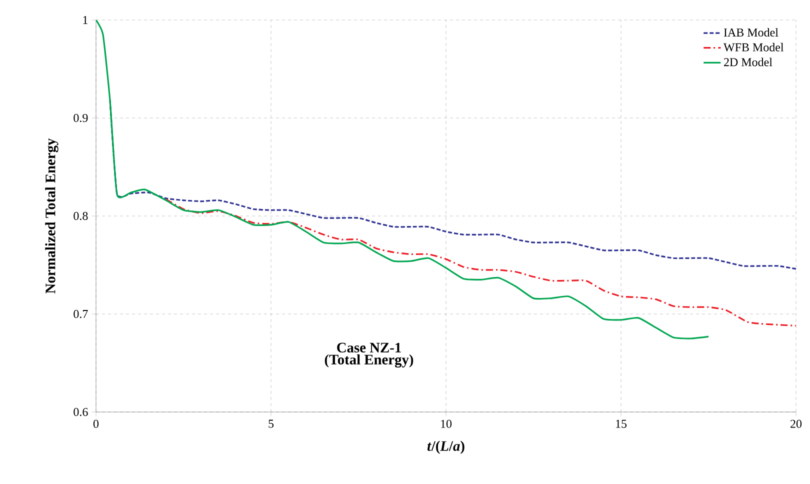  What do you see at coordinates (369, 347) in the screenshot?
I see `annotation: Case NZ-1` at bounding box center [369, 347].